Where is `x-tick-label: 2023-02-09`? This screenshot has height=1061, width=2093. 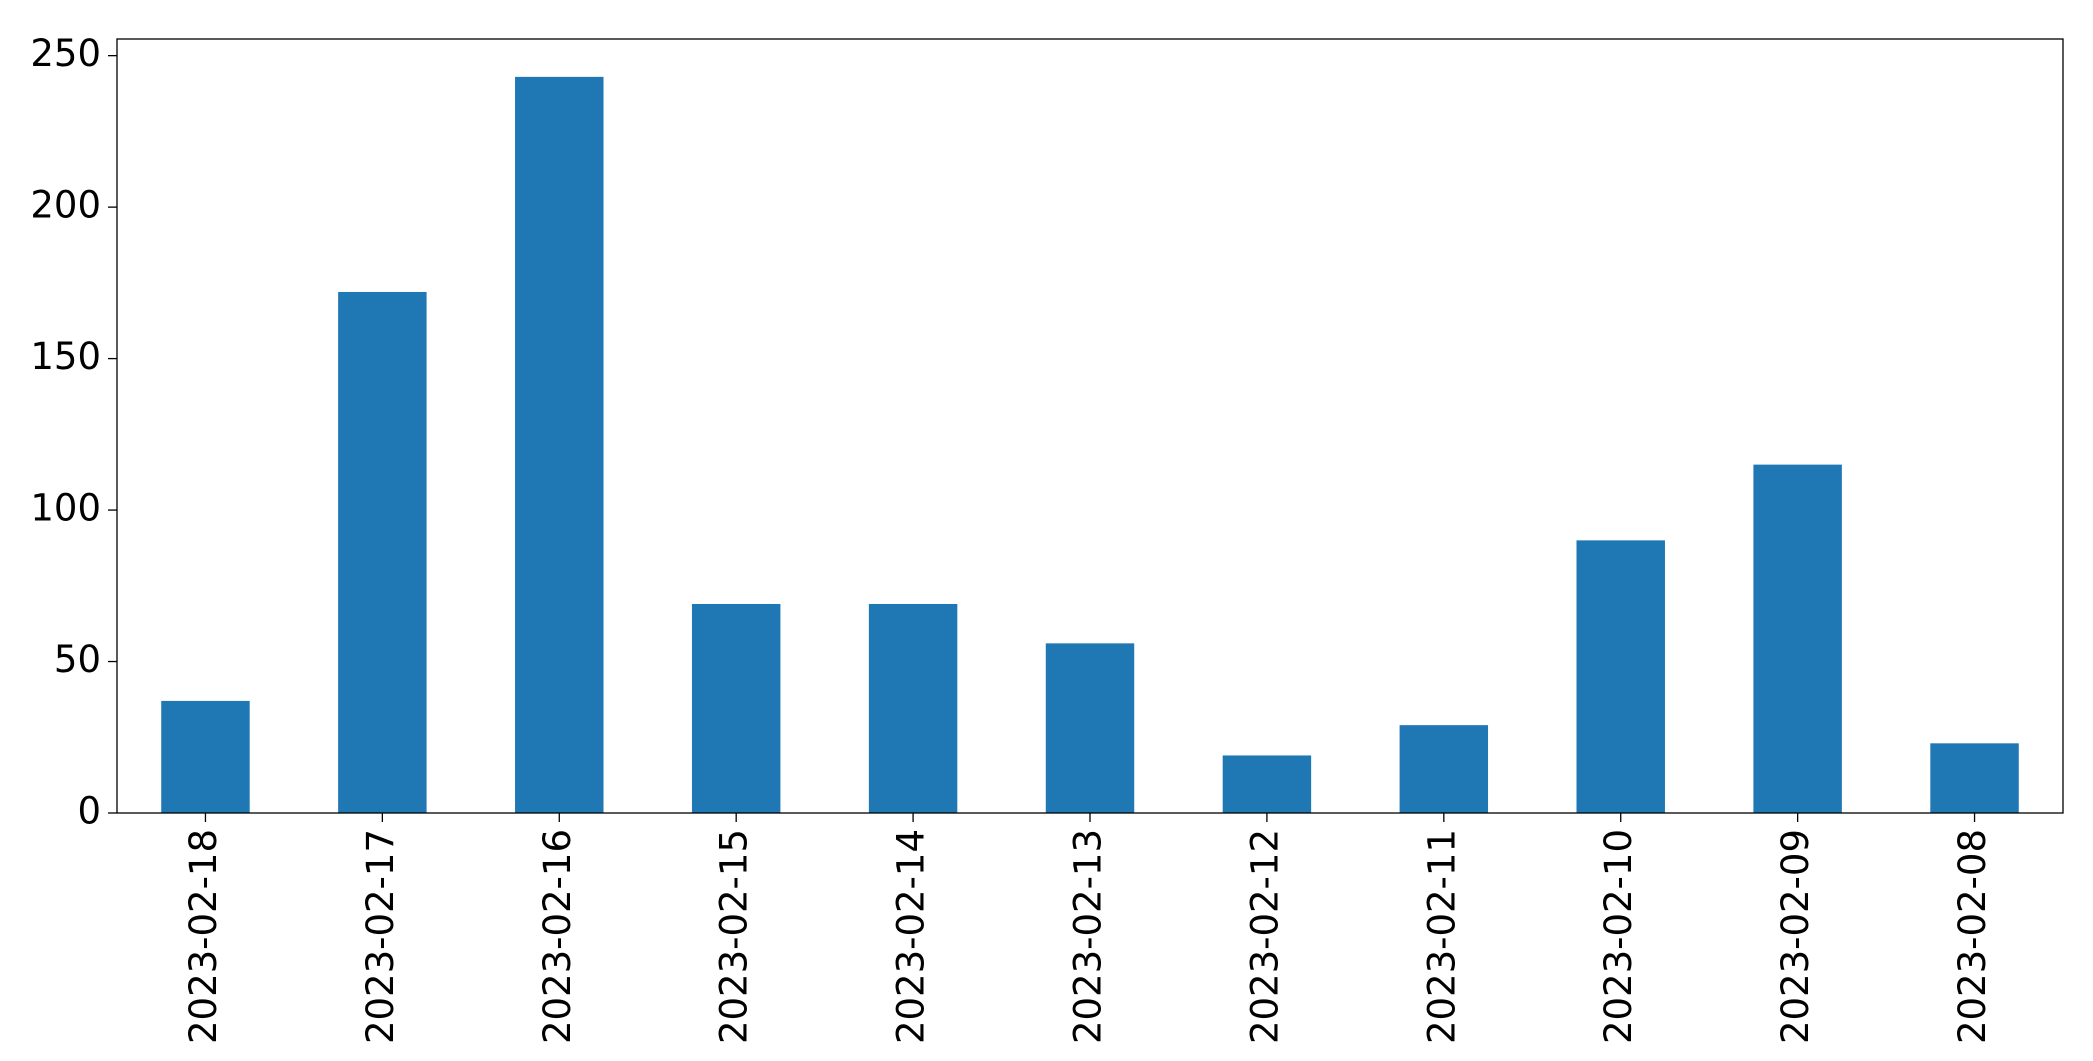
x-tick-label: 2023-02-09 is located at coordinates (1795, 936).